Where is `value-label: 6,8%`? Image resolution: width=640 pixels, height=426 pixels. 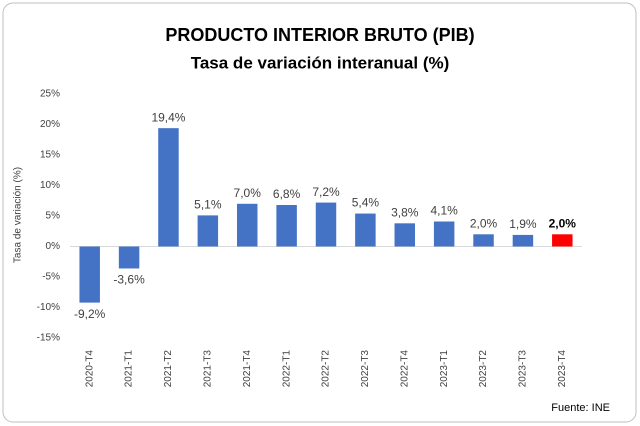 value-label: 6,8% is located at coordinates (287, 194).